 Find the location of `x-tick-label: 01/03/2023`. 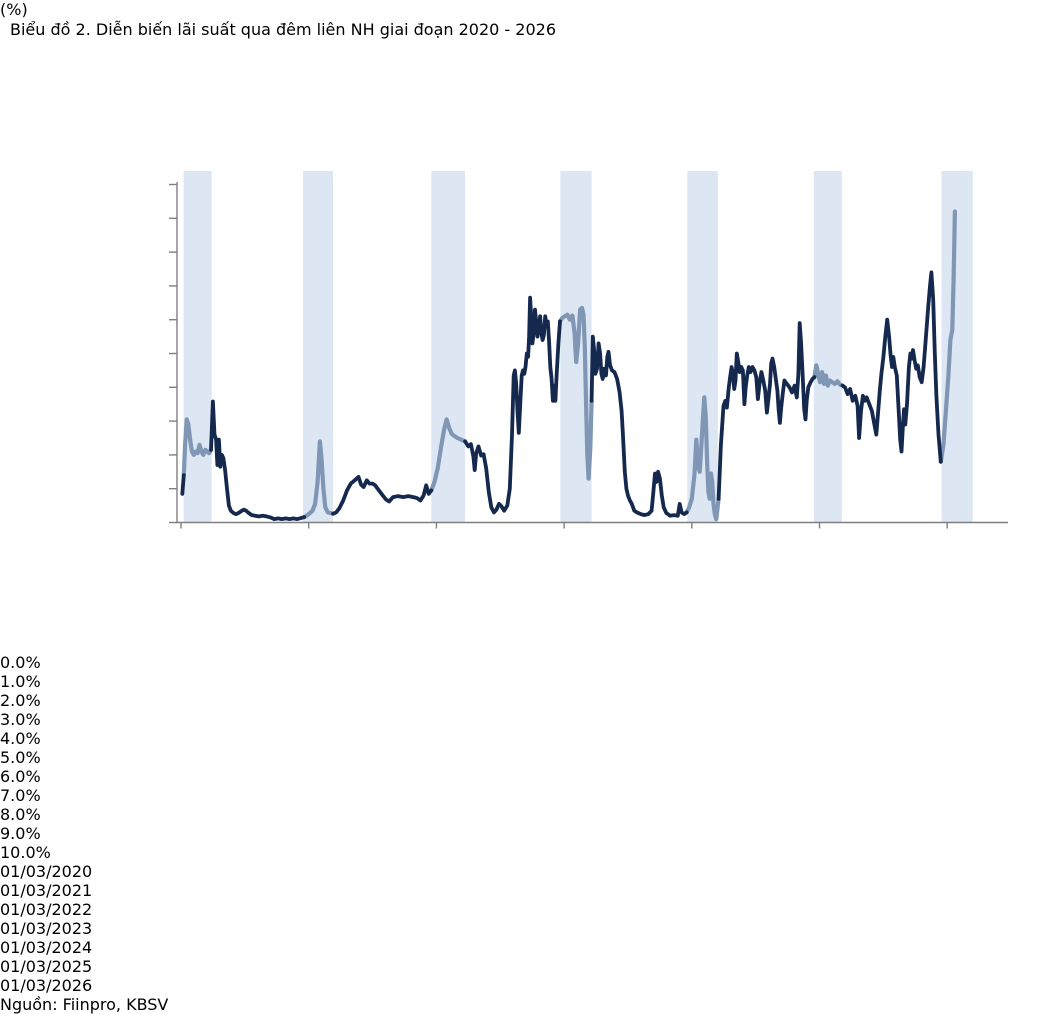

x-tick-label: 01/03/2023 is located at coordinates (46, 928).